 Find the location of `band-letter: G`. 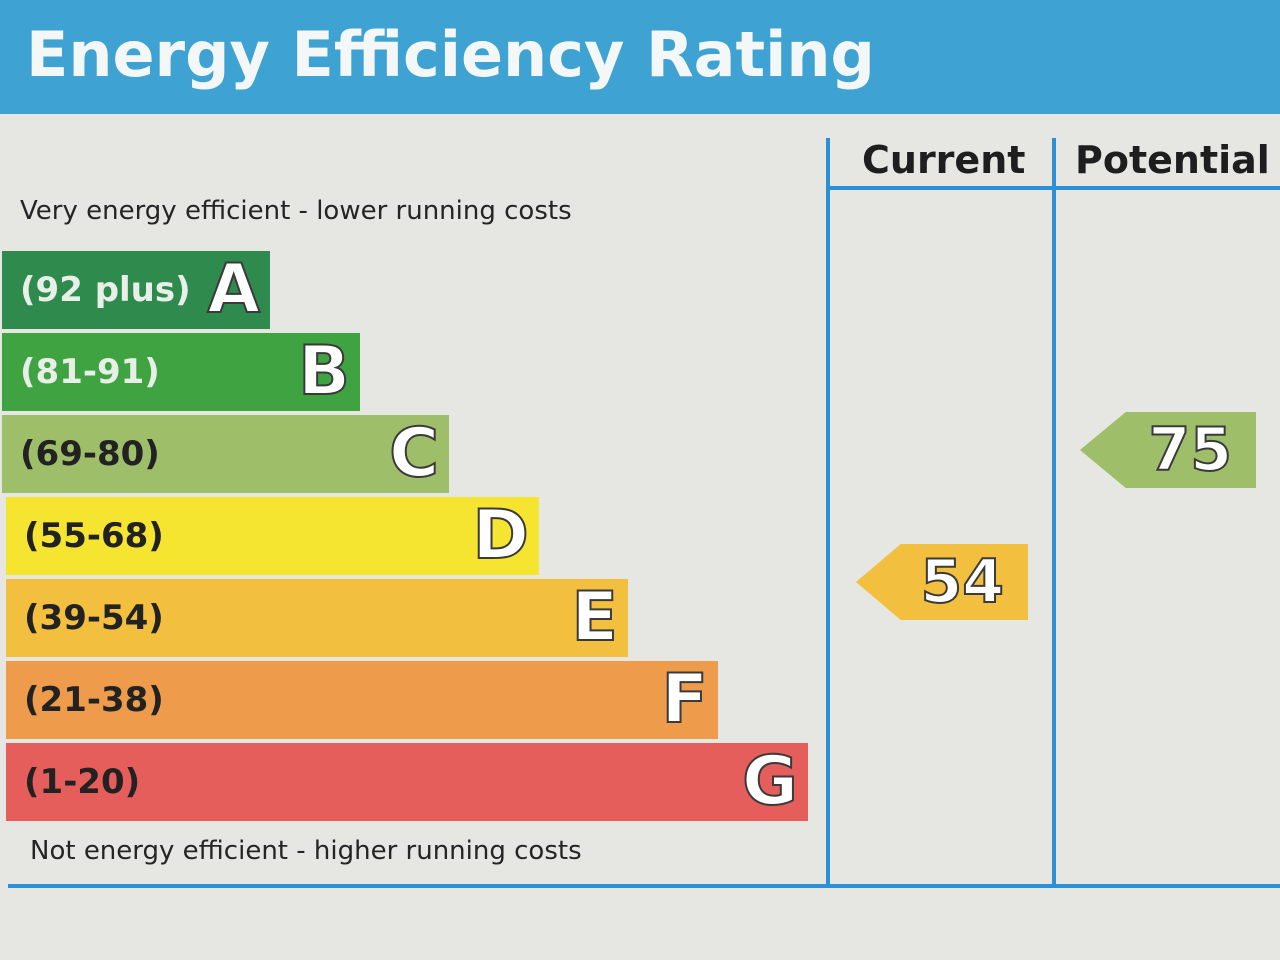

band-letter: G is located at coordinates (770, 781).